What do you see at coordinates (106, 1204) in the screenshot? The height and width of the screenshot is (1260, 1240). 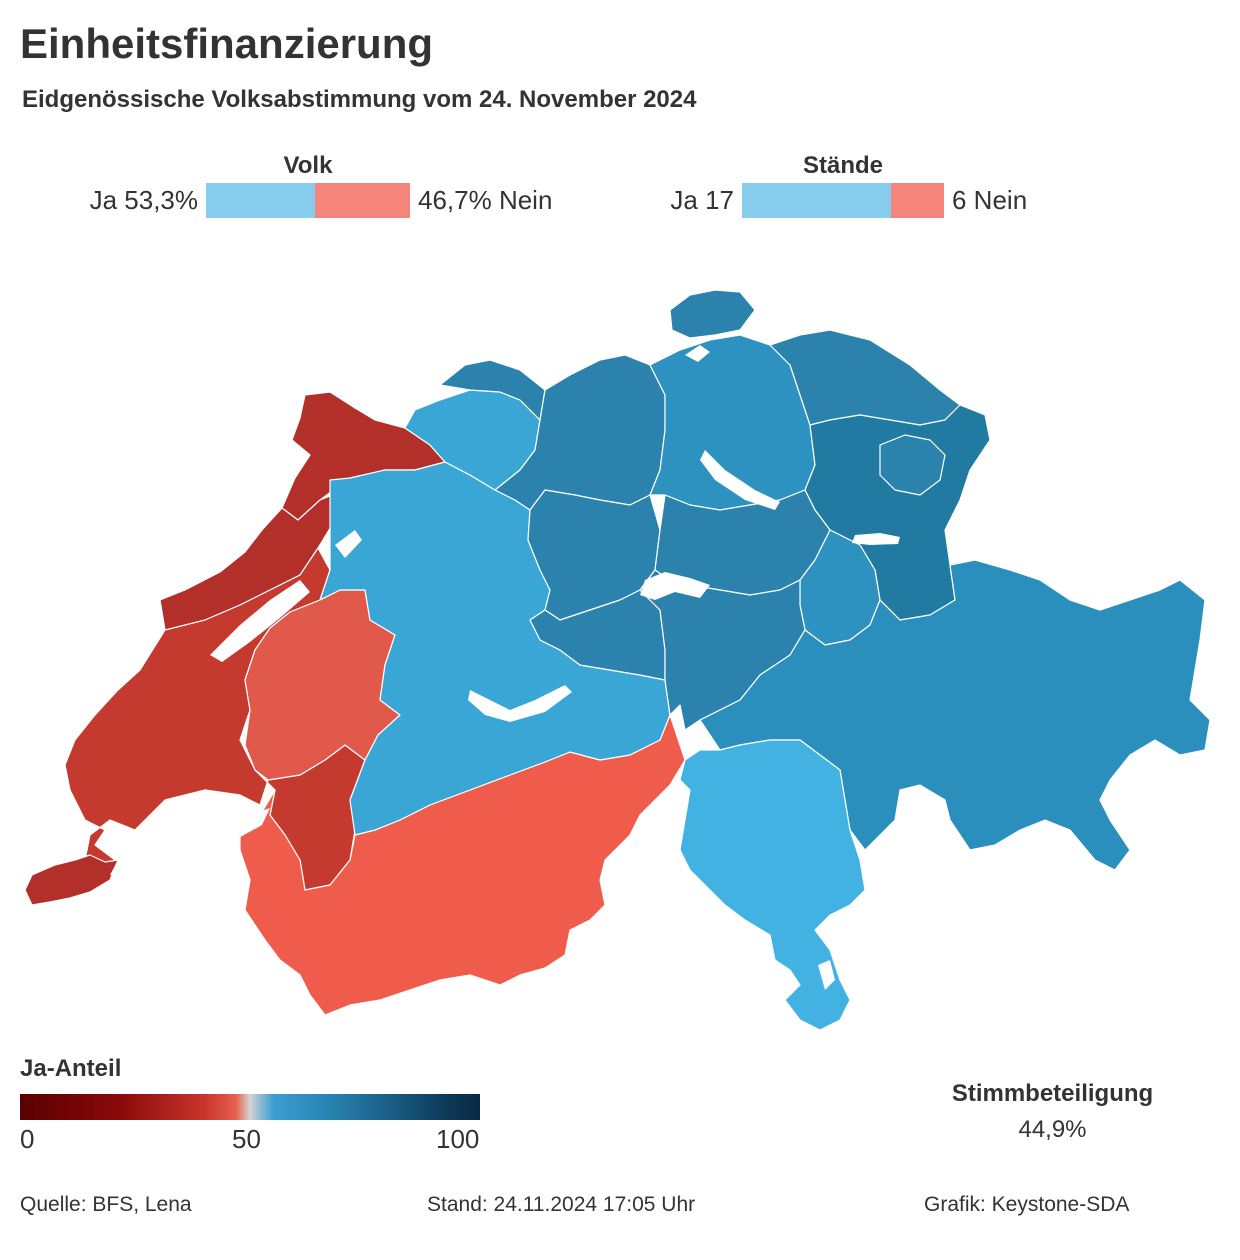 I see `footer-source: Quelle: BFS, Lena` at bounding box center [106, 1204].